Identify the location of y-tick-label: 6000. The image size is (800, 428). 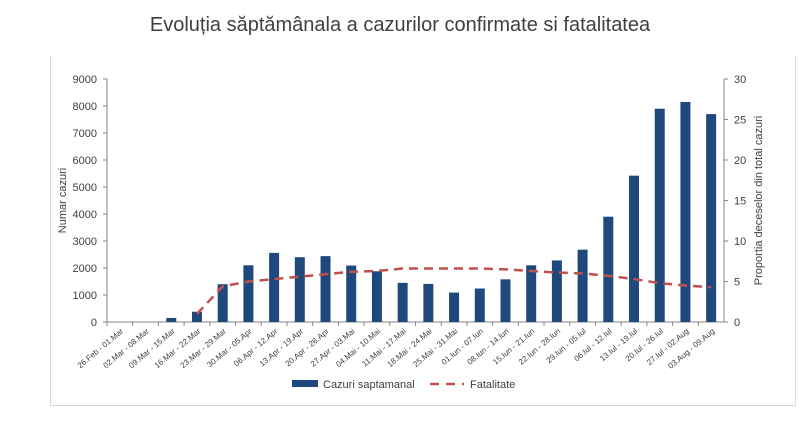
(85, 161).